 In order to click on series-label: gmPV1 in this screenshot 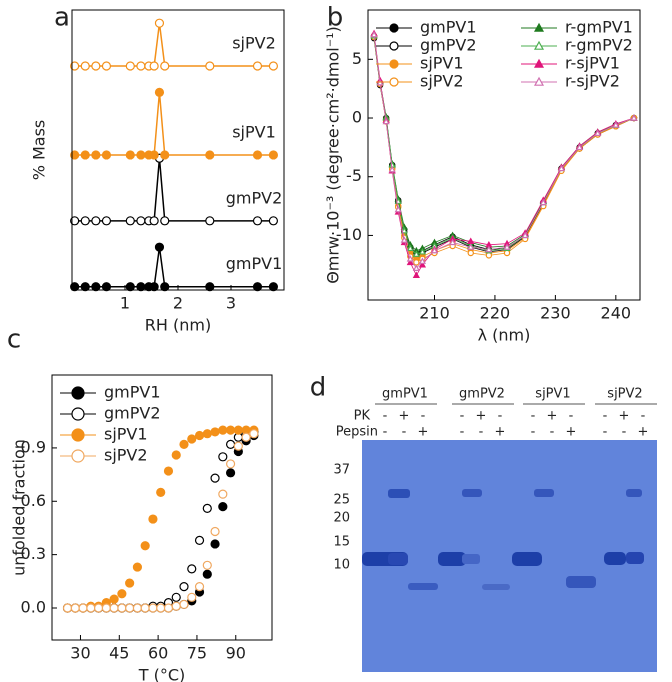, I will do `click(254, 263)`.